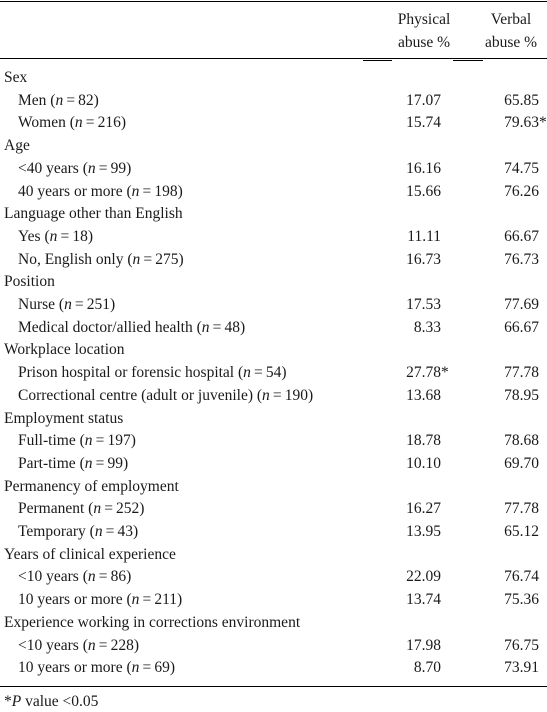 The height and width of the screenshot is (712, 547). I want to click on row-label-text: Prison hospital or forensic hospital, so click(126, 373).